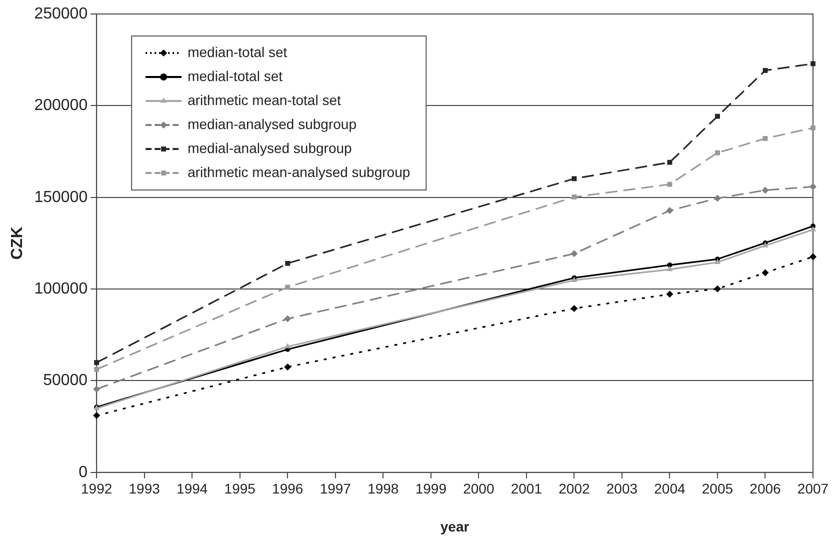 The image size is (837, 544). What do you see at coordinates (65, 381) in the screenshot?
I see `y-tick-label: 50000` at bounding box center [65, 381].